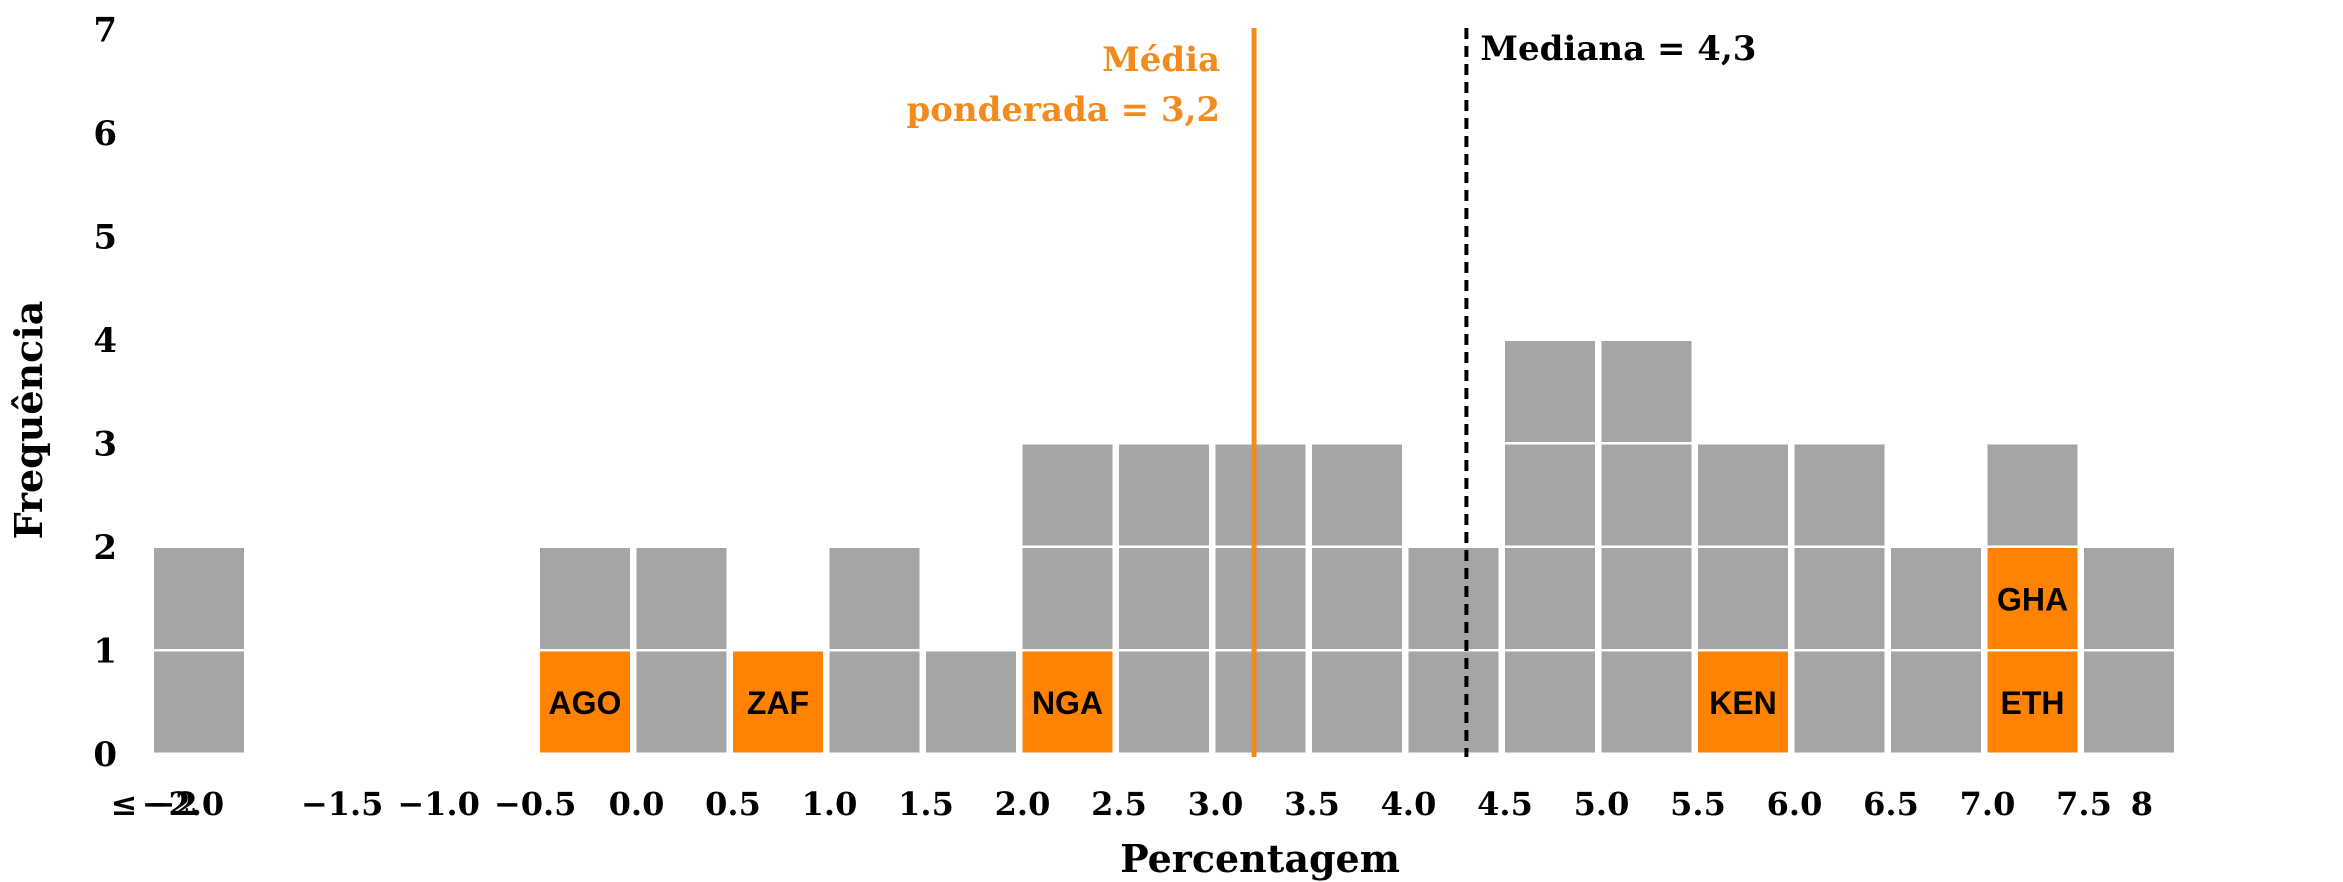 This screenshot has width=2343, height=882. I want to click on country-label: NGA, so click(1067, 703).